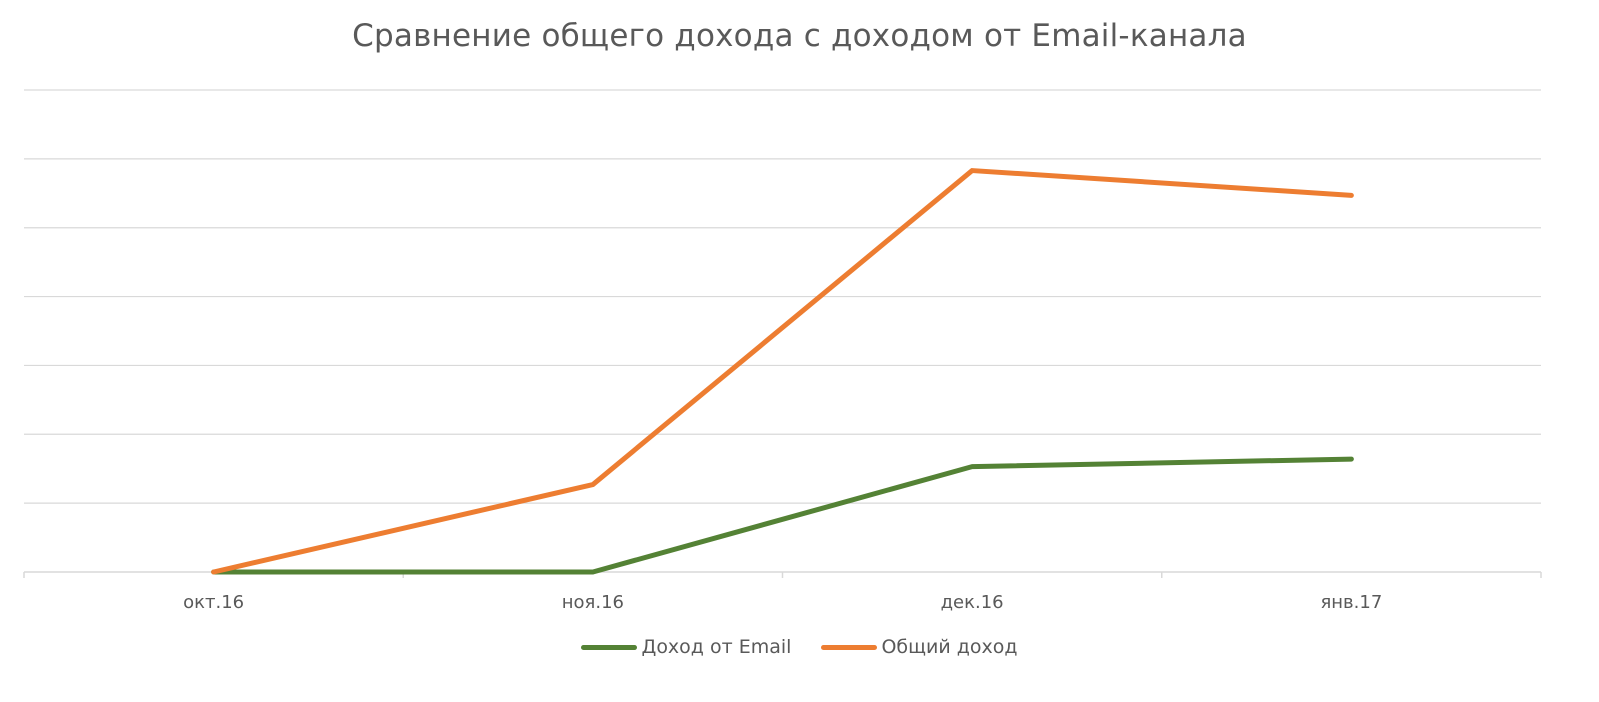 The width and height of the screenshot is (1599, 702). I want to click on x-tick-label: янв.17, so click(1351, 602).